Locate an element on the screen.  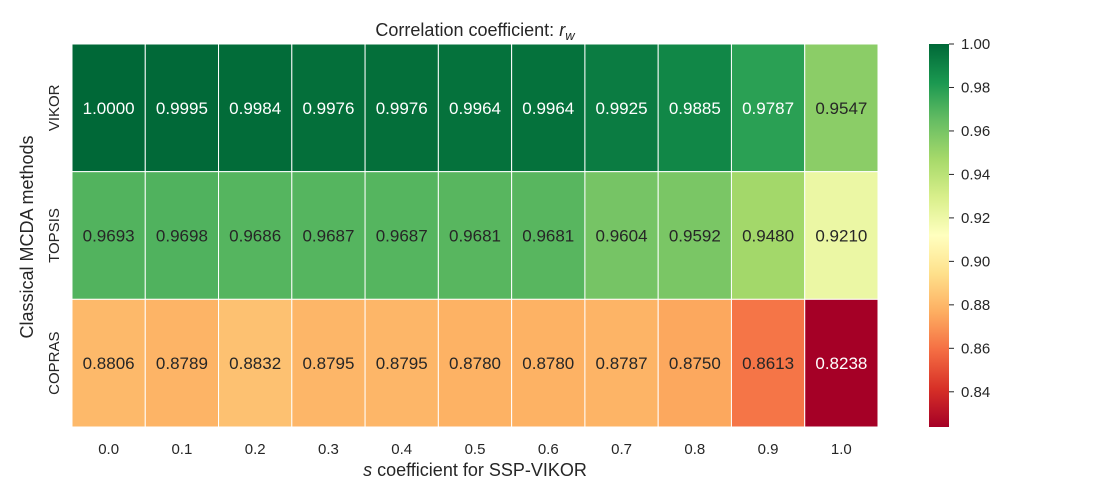
x-tick-label: 0.2 is located at coordinates (255, 449).